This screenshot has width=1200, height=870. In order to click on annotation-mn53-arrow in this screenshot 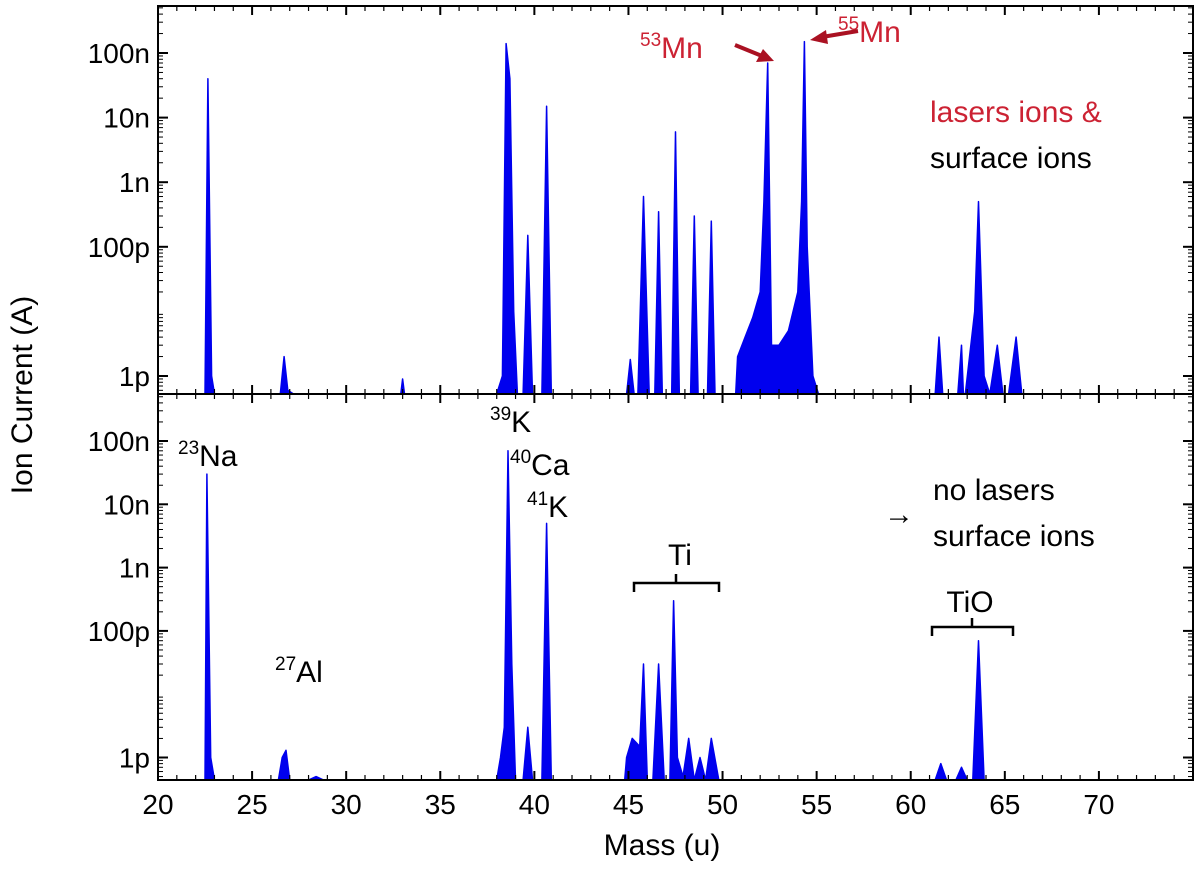, I will do `click(748, 50)`.